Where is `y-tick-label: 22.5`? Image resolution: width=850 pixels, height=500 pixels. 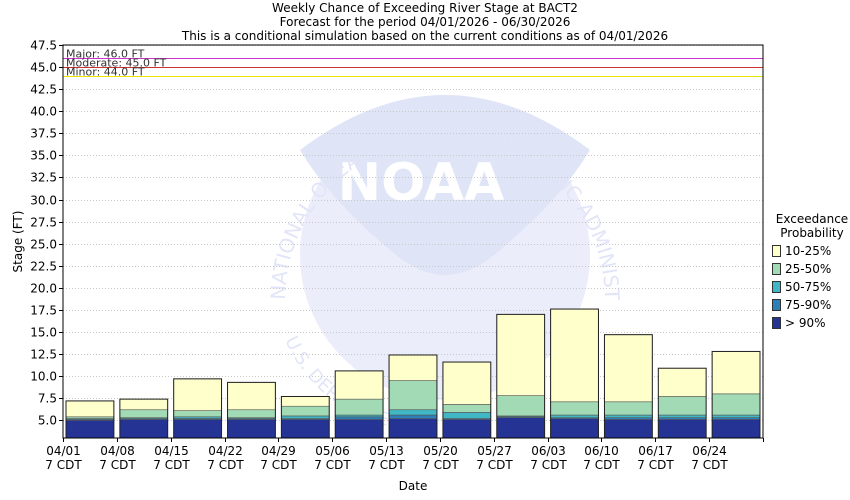
y-tick-label: 22.5 is located at coordinates (43, 267).